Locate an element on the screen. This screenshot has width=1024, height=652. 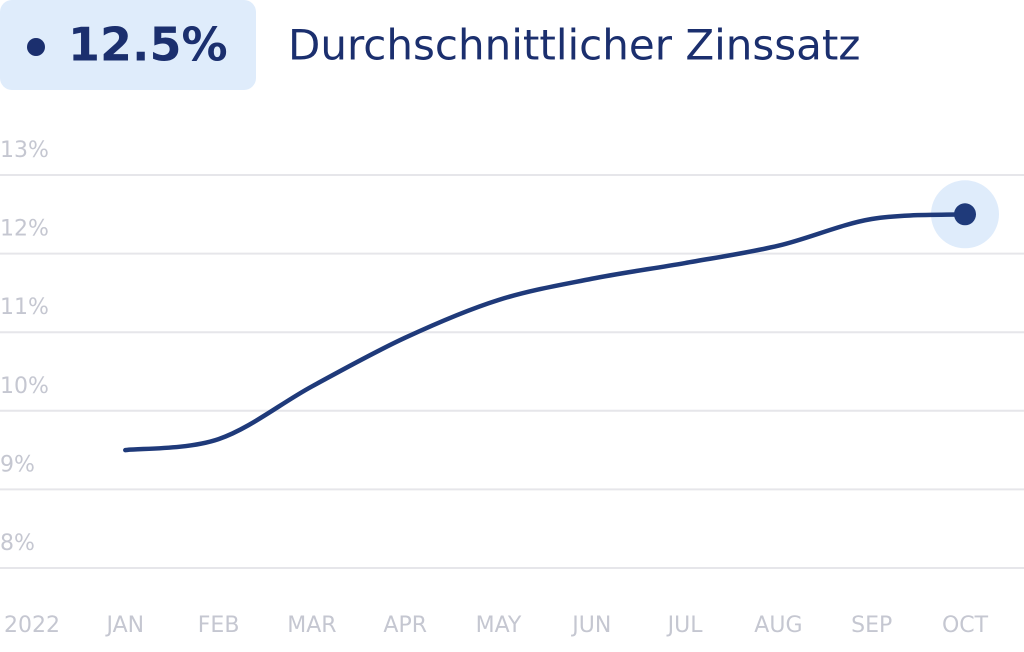
y-tick-label: 9% is located at coordinates (17, 464).